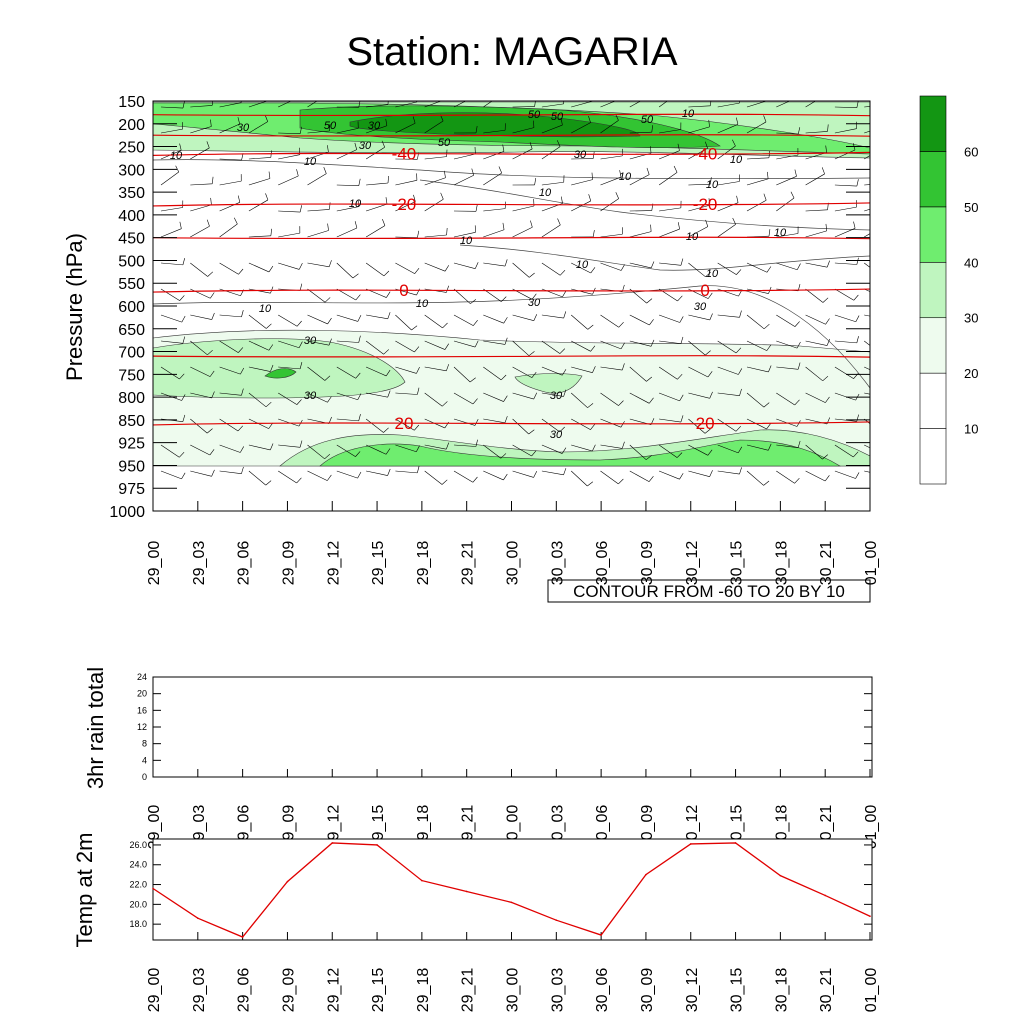 This screenshot has width=1024, height=1024. I want to click on temp-contour-label: 0, so click(704, 290).